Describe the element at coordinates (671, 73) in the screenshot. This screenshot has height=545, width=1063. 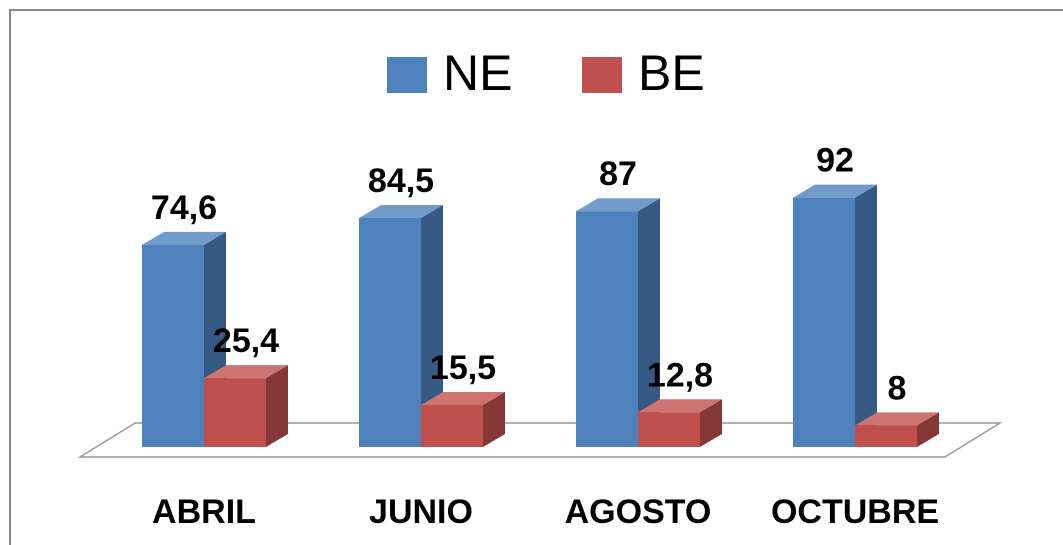
I see `legend-label: BE` at that location.